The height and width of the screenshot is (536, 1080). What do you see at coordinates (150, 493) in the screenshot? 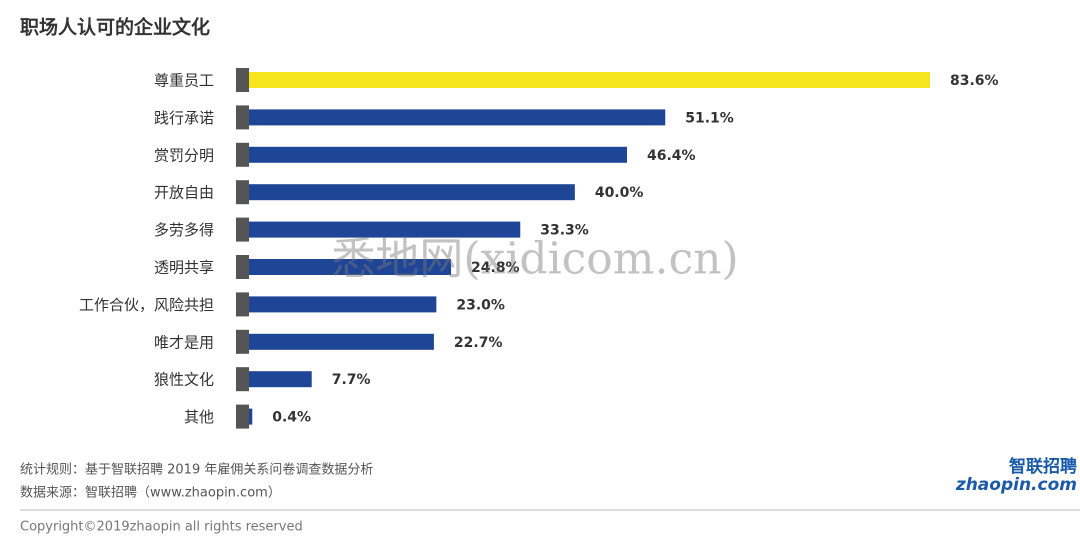
I see `note: 数据来源：智联招聘（www.zhaopin.com）` at bounding box center [150, 493].